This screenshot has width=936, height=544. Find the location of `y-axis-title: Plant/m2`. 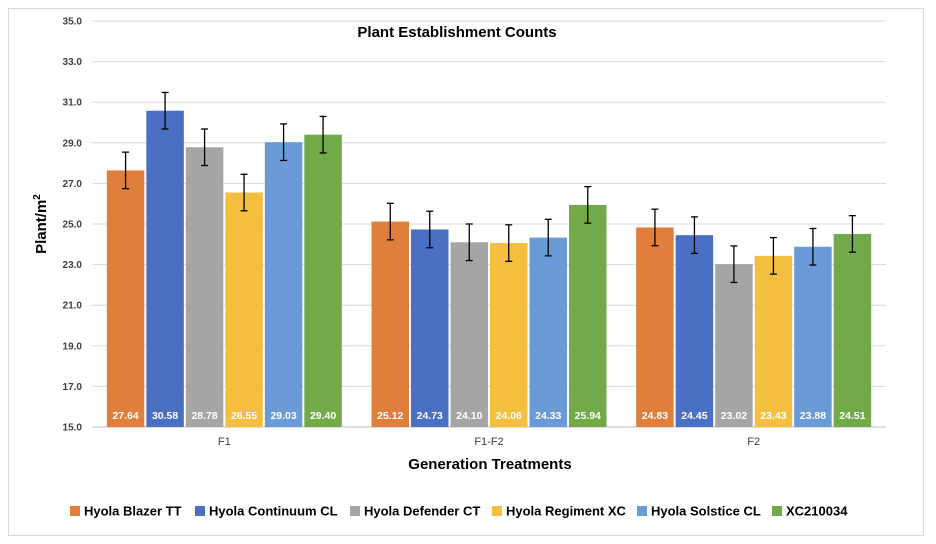

y-axis-title: Plant/m2 is located at coordinates (41, 224).